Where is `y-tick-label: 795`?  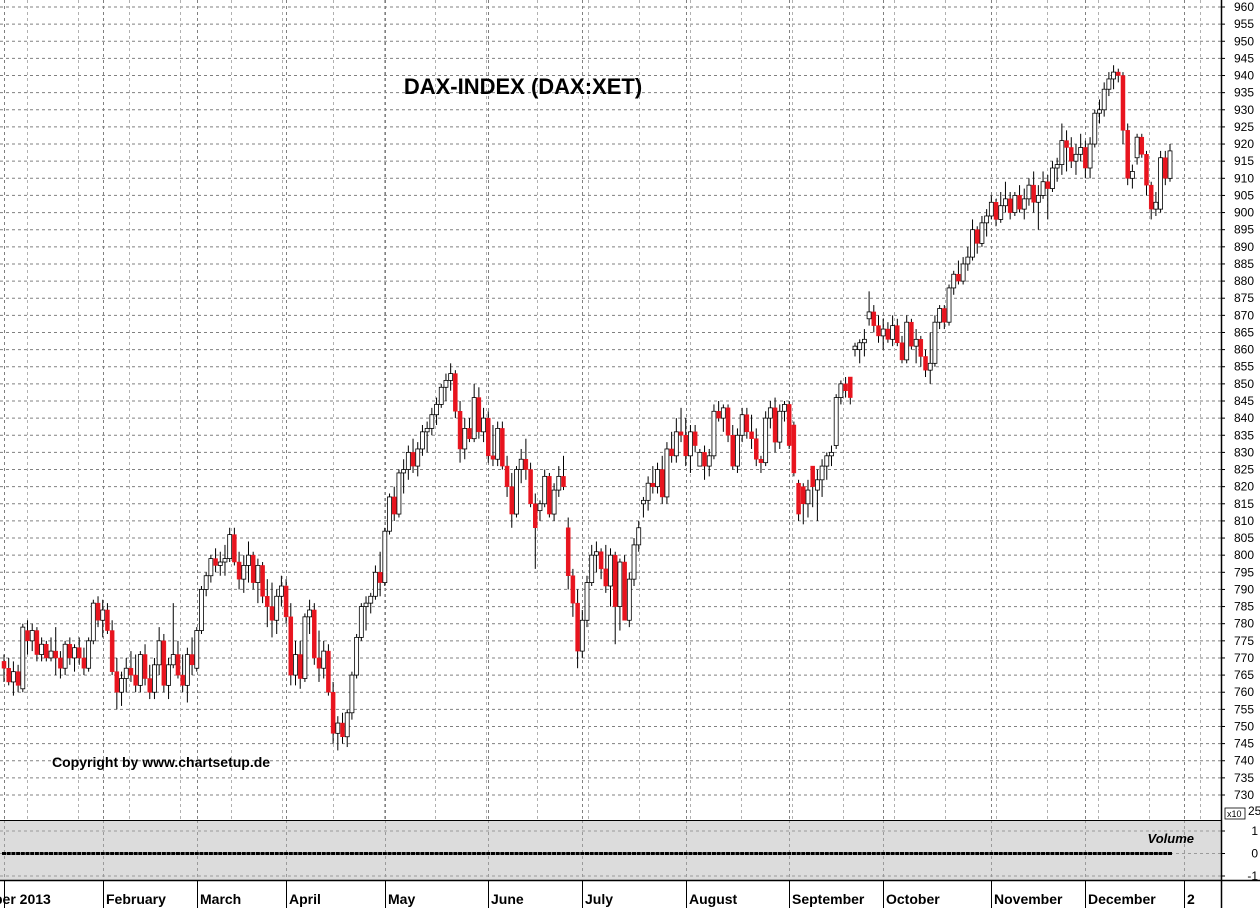 y-tick-label: 795 is located at coordinates (1244, 572).